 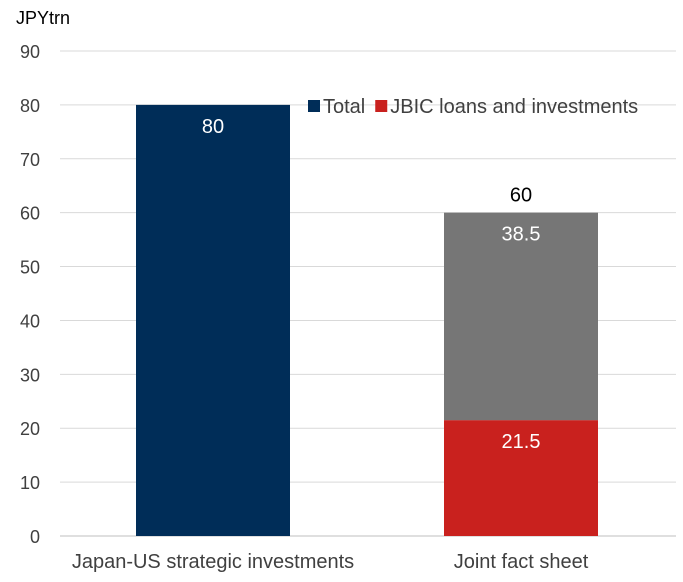 What do you see at coordinates (35, 537) in the screenshot?
I see `y-tick-label: 0` at bounding box center [35, 537].